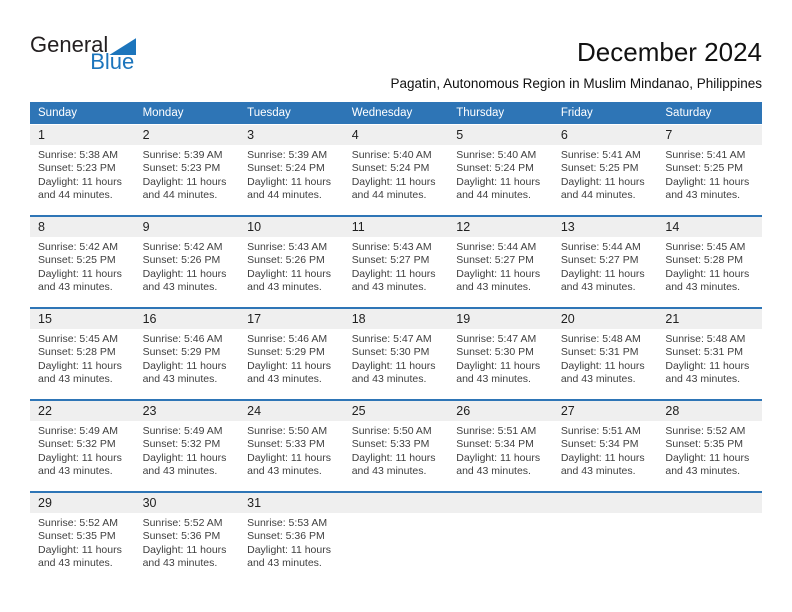 The height and width of the screenshot is (612, 792). Describe the element at coordinates (605, 134) in the screenshot. I see `day-number: 6` at that location.